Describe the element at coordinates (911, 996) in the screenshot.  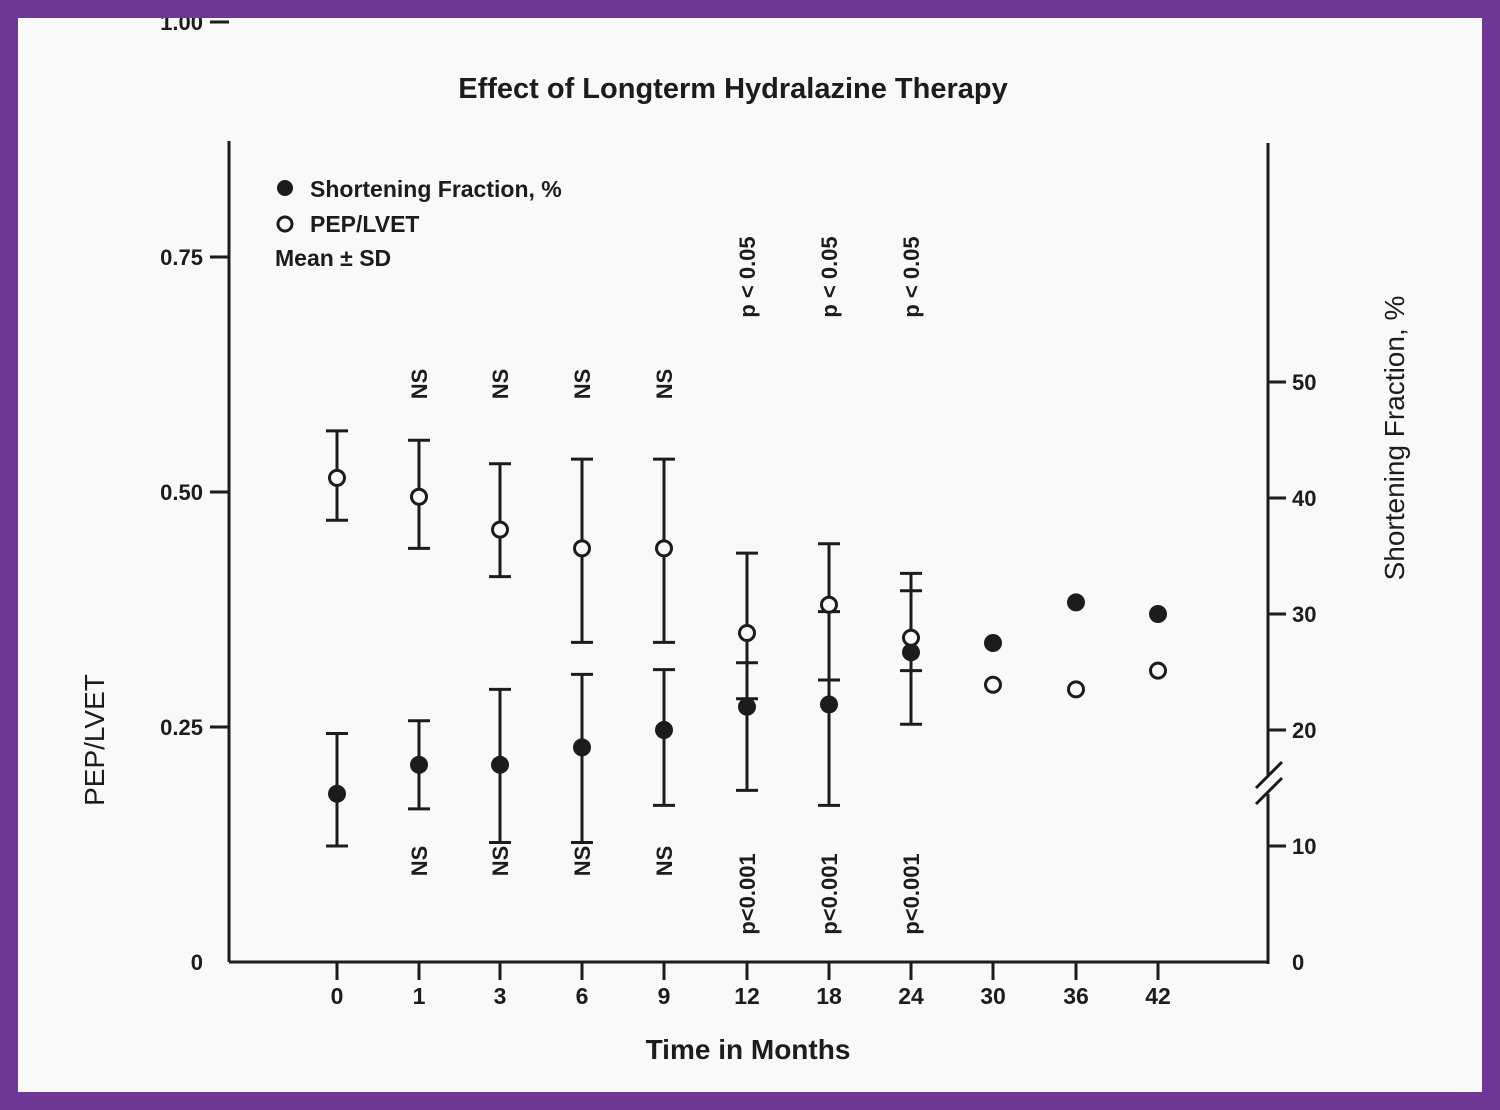
I see `x-tick-label: 24` at that location.